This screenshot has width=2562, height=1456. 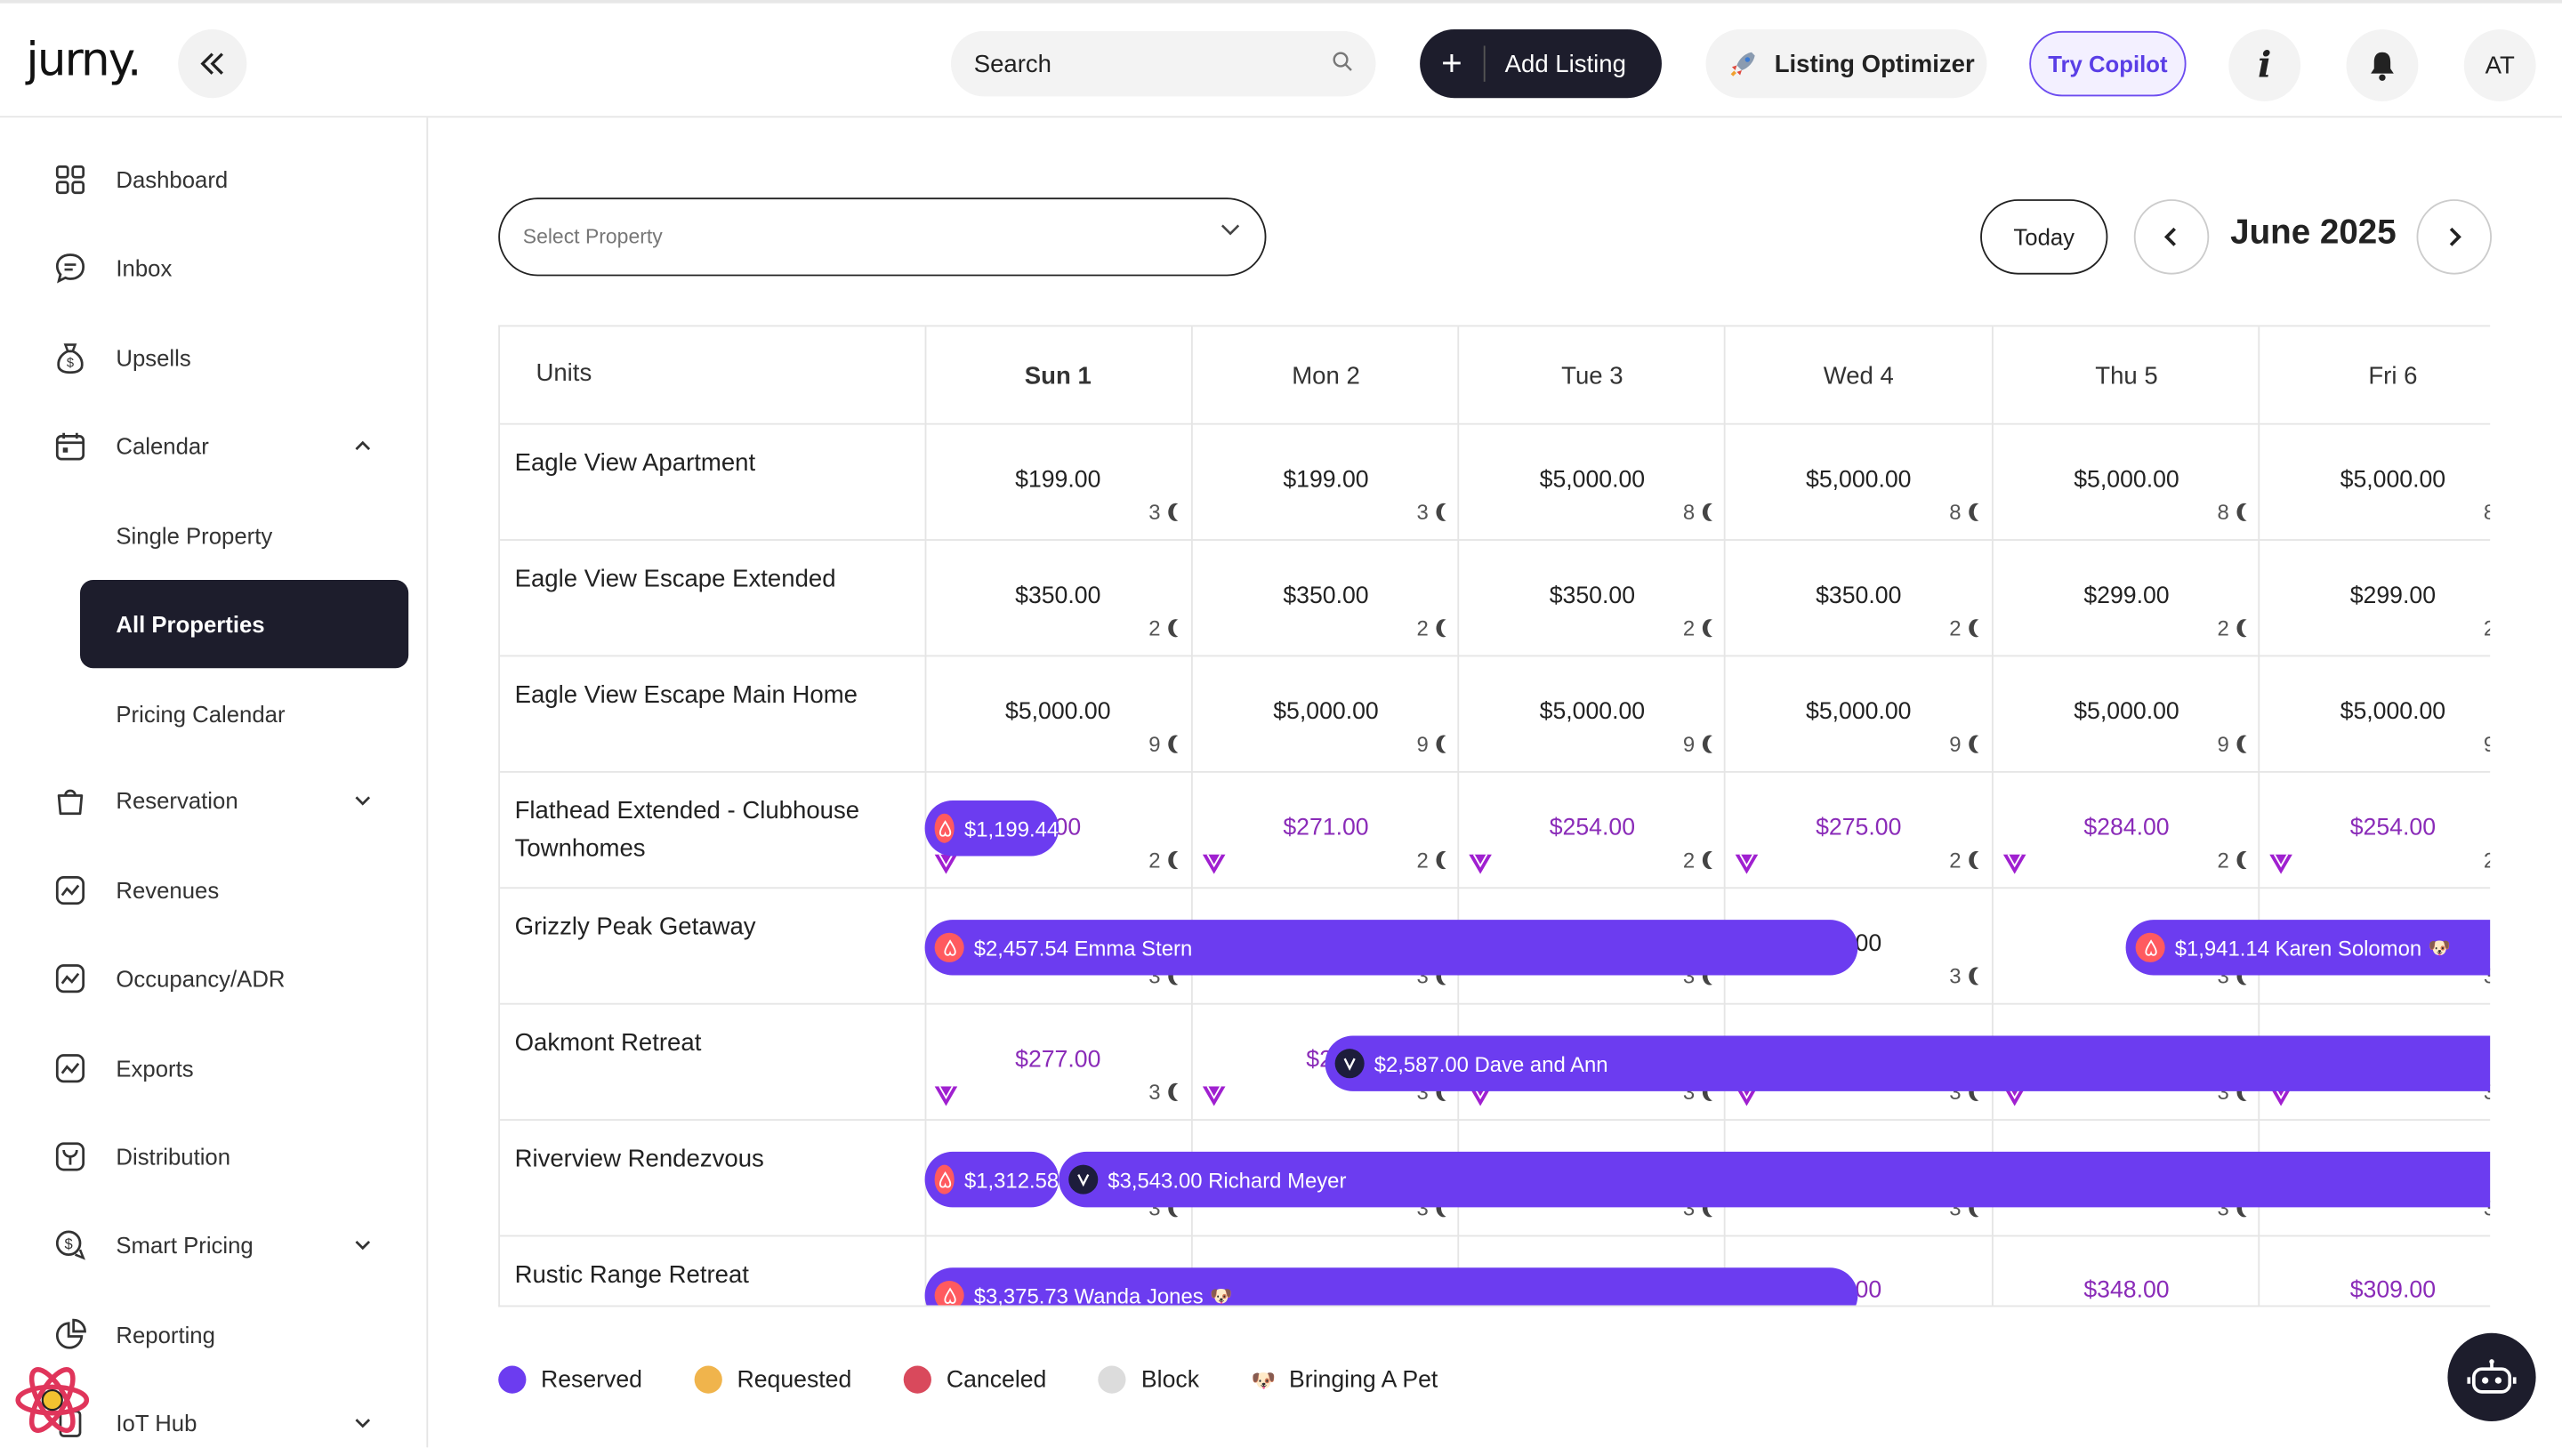 I want to click on sidebar-item-occupancy: Occupancy/ADR, so click(x=214, y=977).